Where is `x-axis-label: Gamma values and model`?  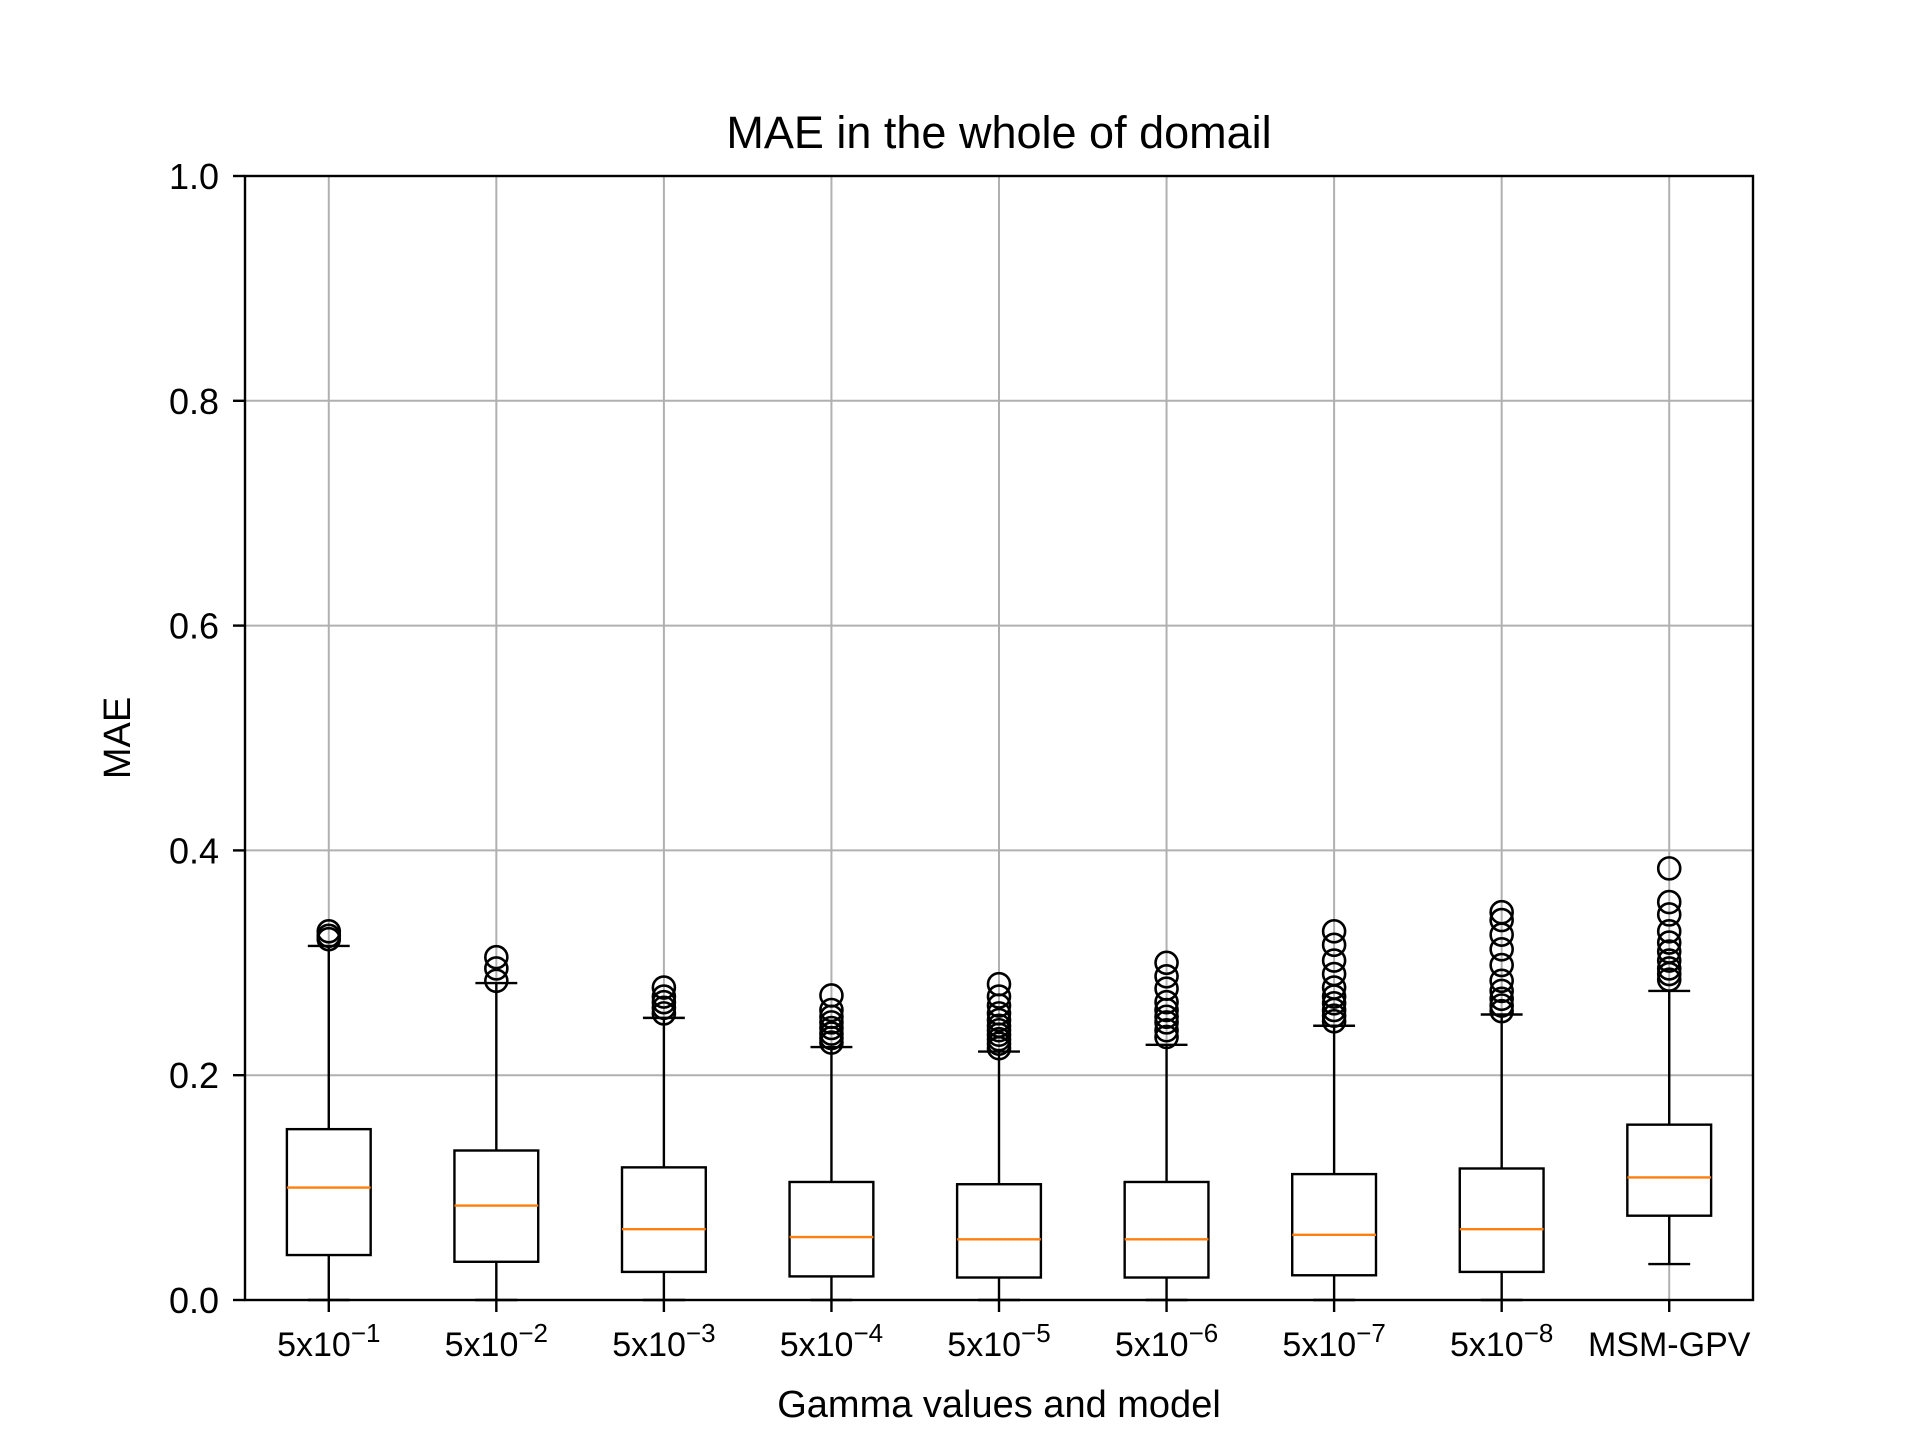 x-axis-label: Gamma values and model is located at coordinates (999, 1405).